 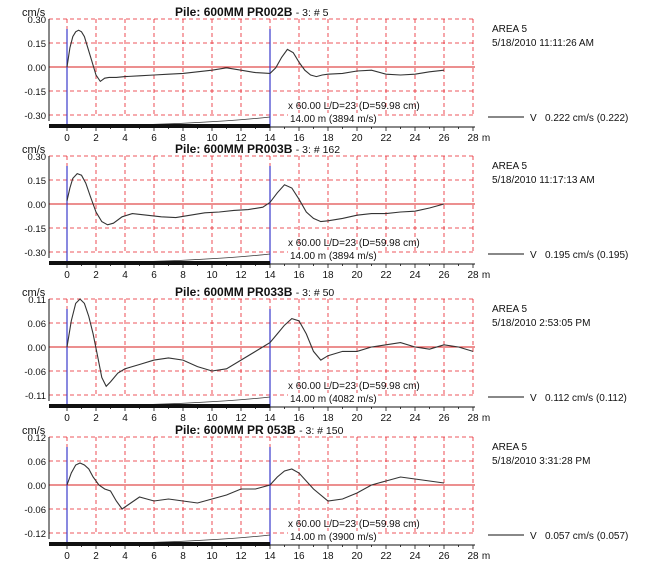 I want to click on y-tick-label: -0.06, so click(x=35, y=372).